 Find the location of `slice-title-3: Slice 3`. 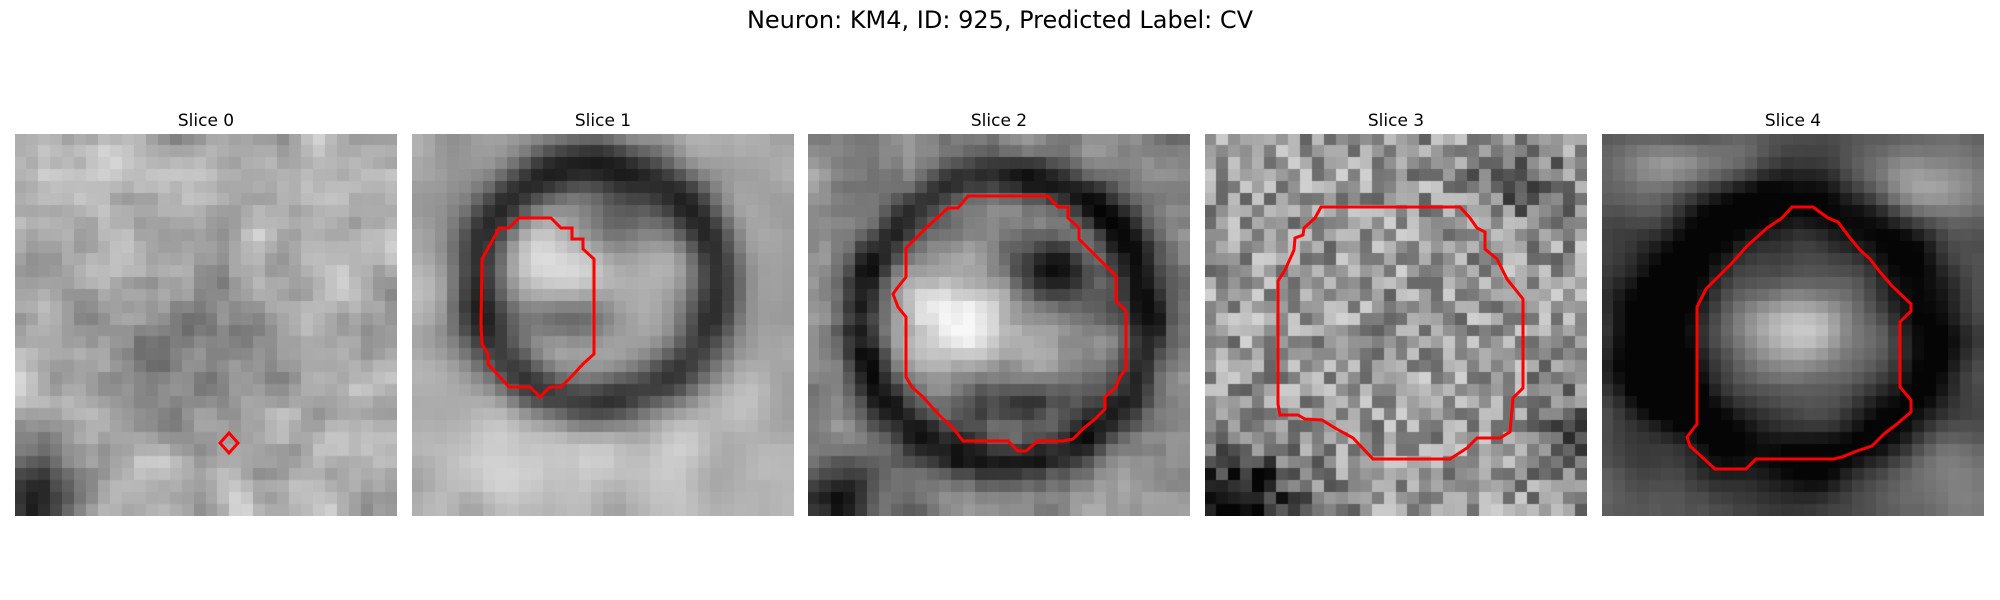

slice-title-3: Slice 3 is located at coordinates (1396, 121).